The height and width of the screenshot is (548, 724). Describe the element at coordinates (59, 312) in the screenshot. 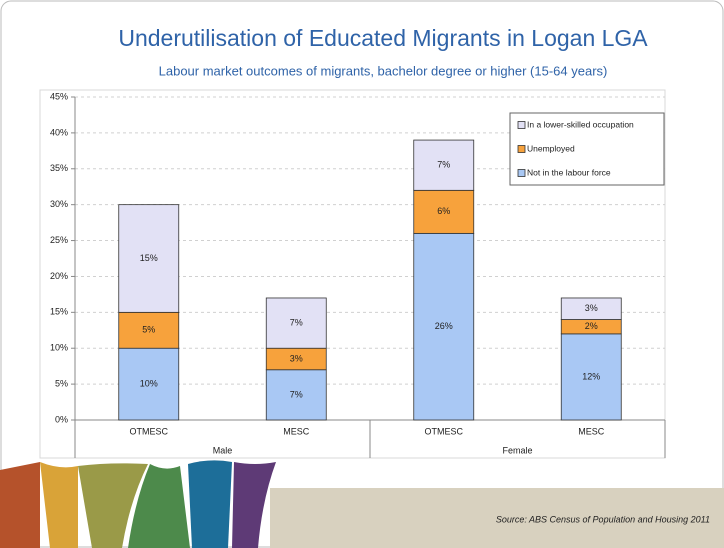

I see `y-tick-label: 15%` at that location.